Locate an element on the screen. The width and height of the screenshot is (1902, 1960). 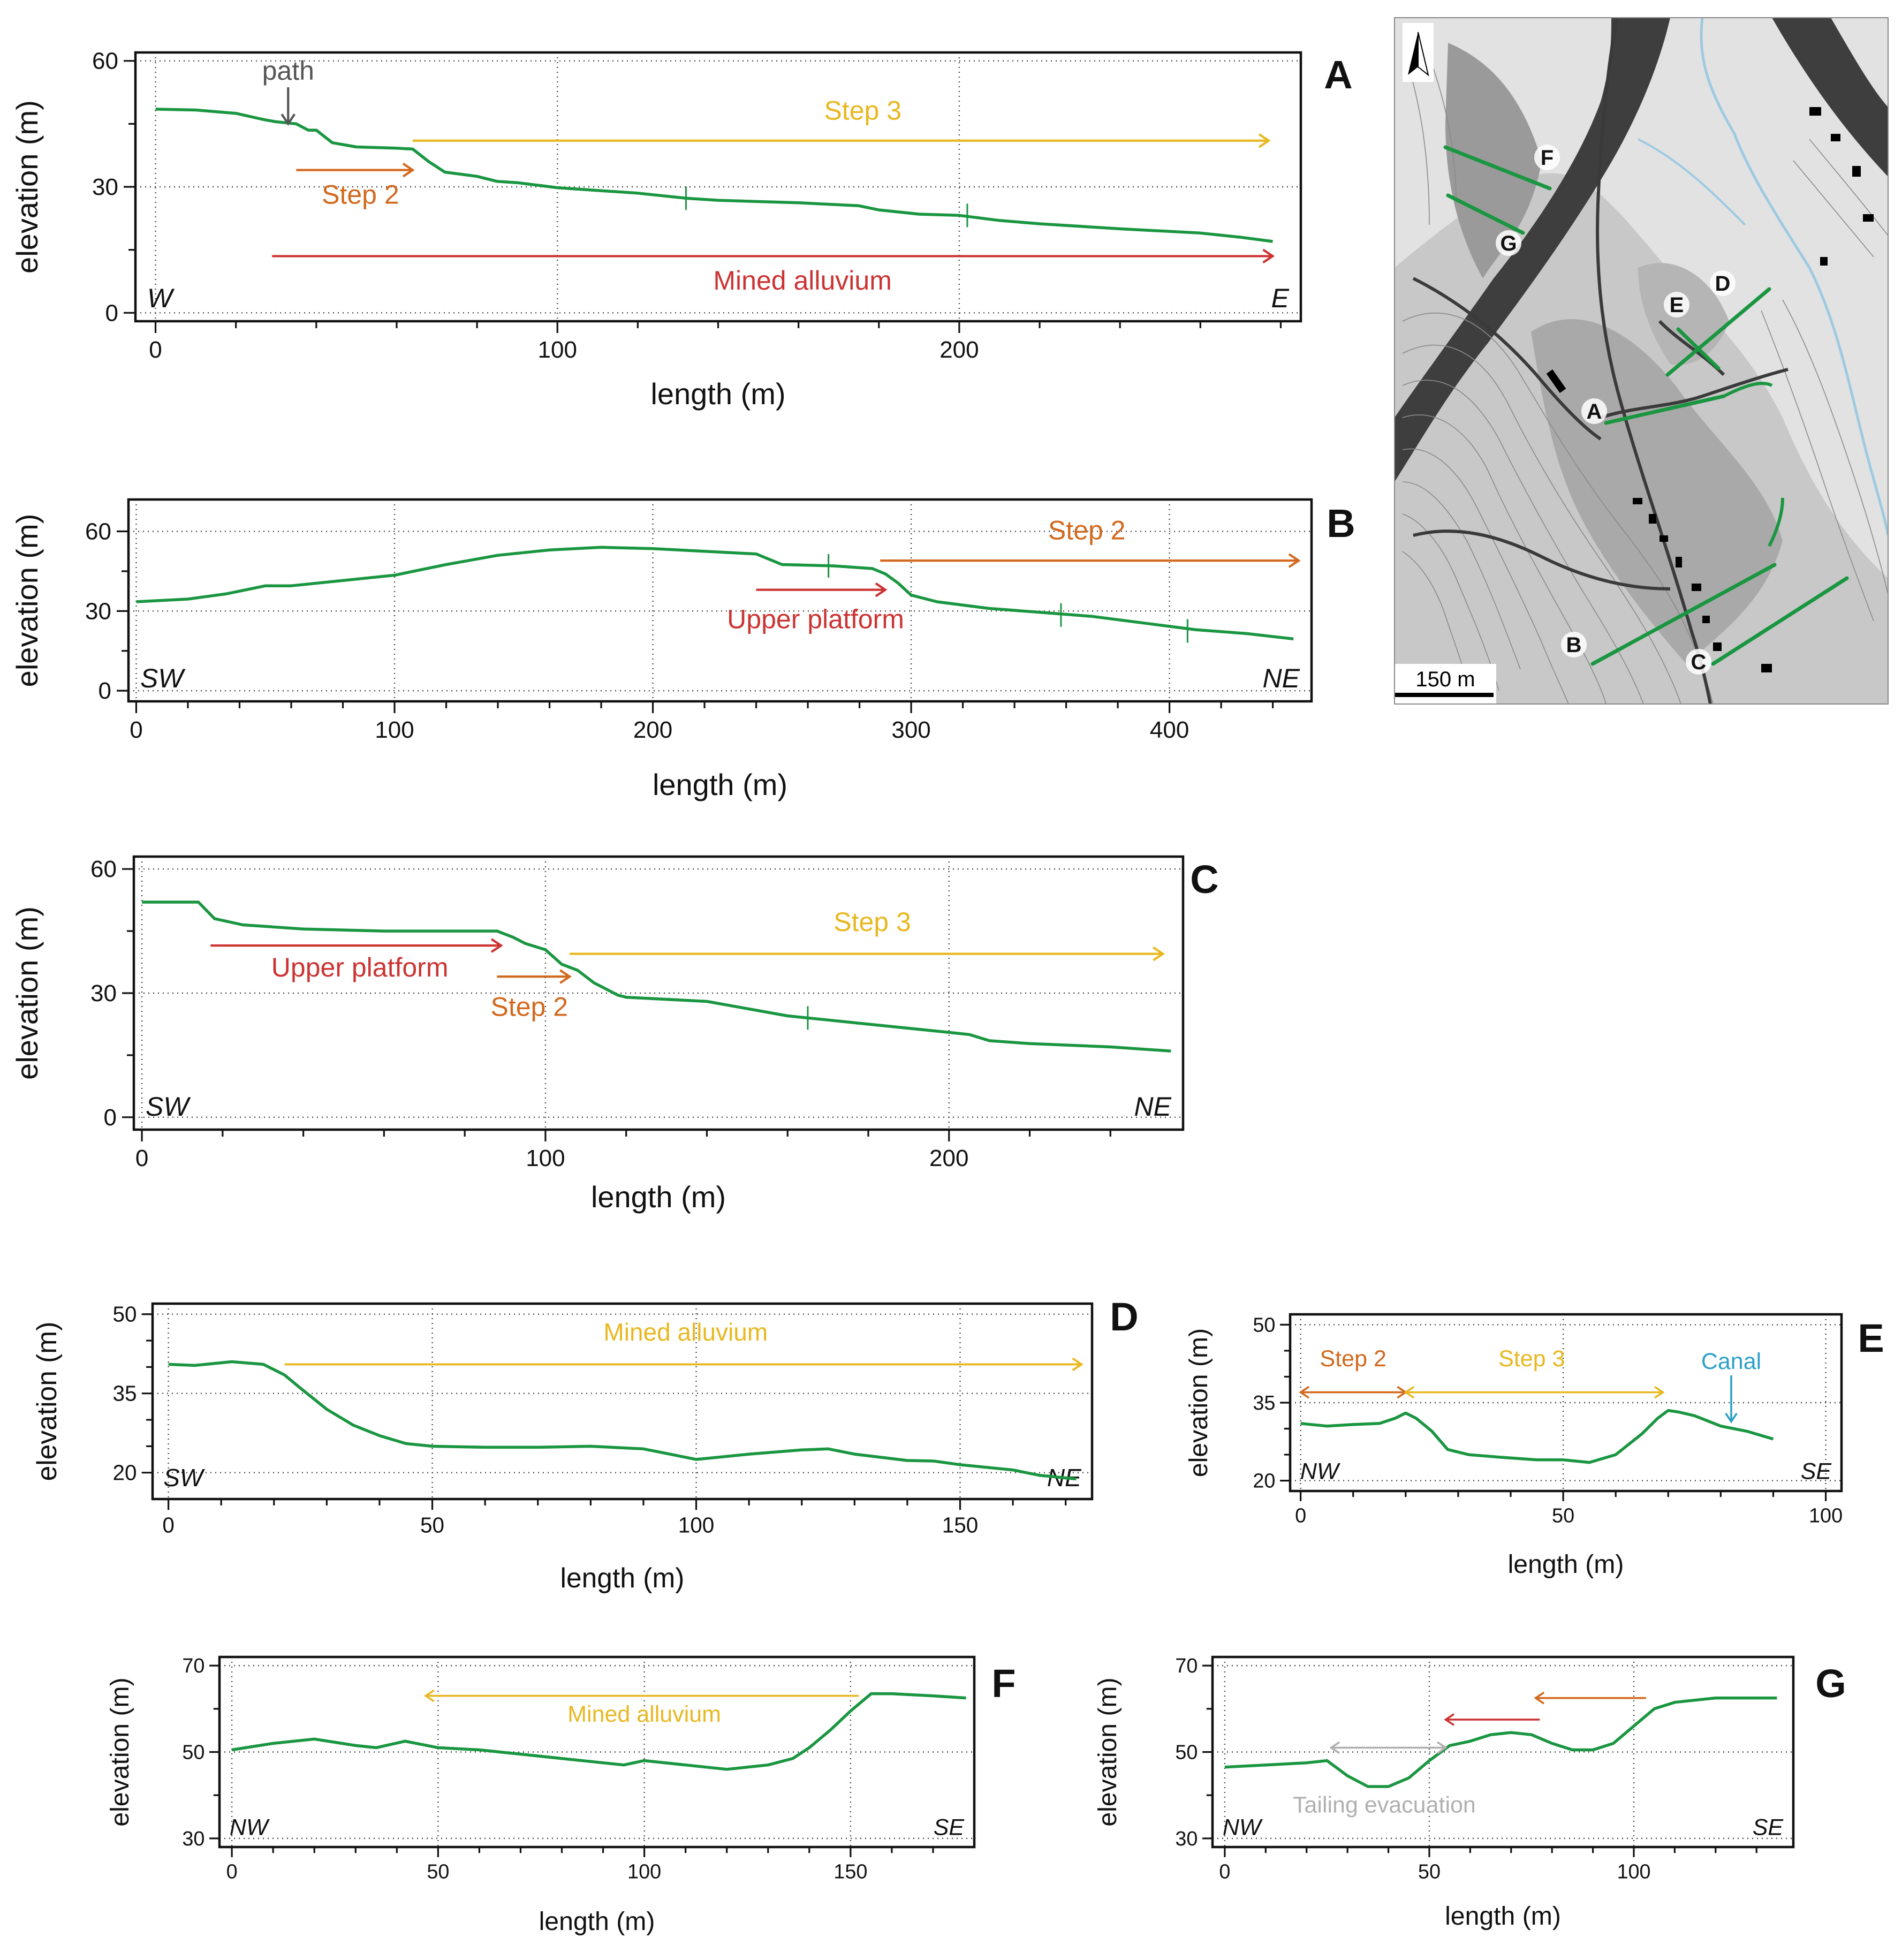
map-profile-label: F is located at coordinates (1547, 158).